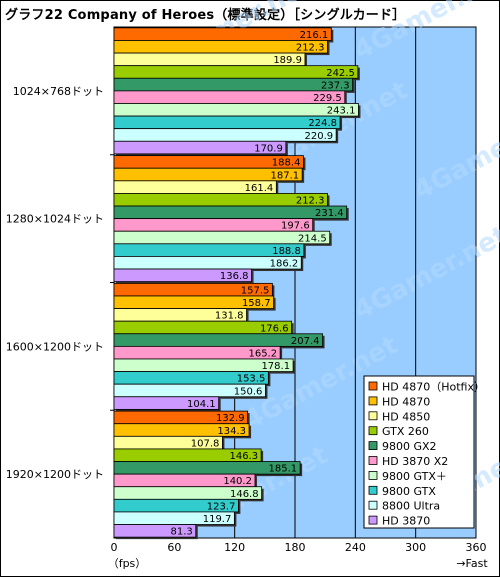  I want to click on legend-label: 9800 GTX＋, so click(414, 476).